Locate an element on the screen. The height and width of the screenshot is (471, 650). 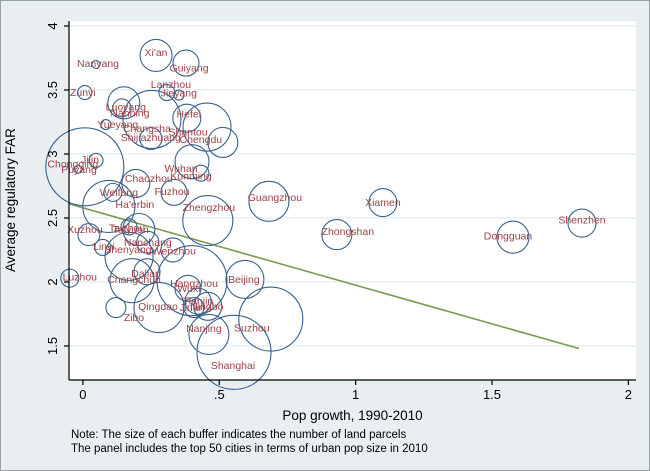
city-label: Wenzhou is located at coordinates (174, 251).